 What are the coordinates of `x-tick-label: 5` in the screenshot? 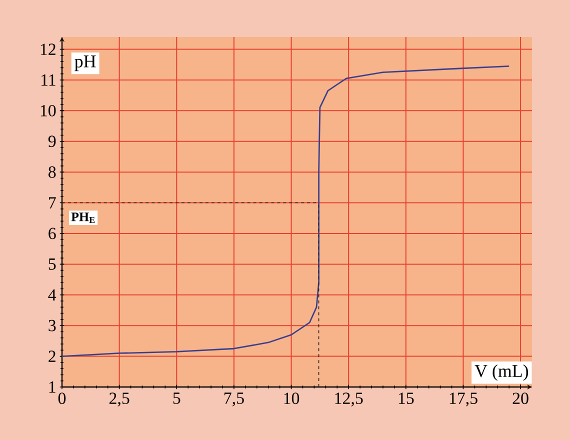 It's located at (176, 398).